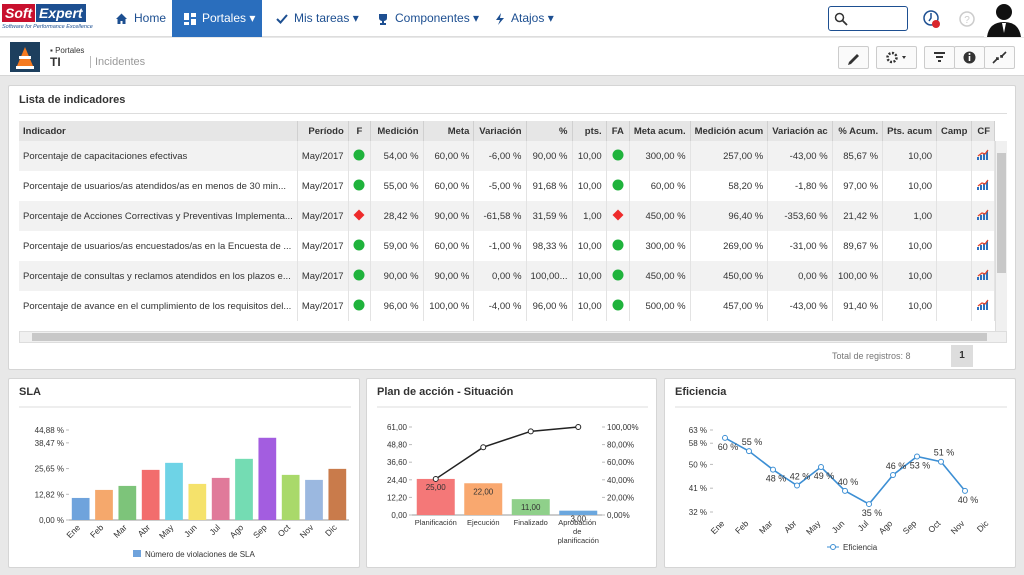 This screenshot has width=1024, height=575. I want to click on trophy-icon, so click(383, 19).